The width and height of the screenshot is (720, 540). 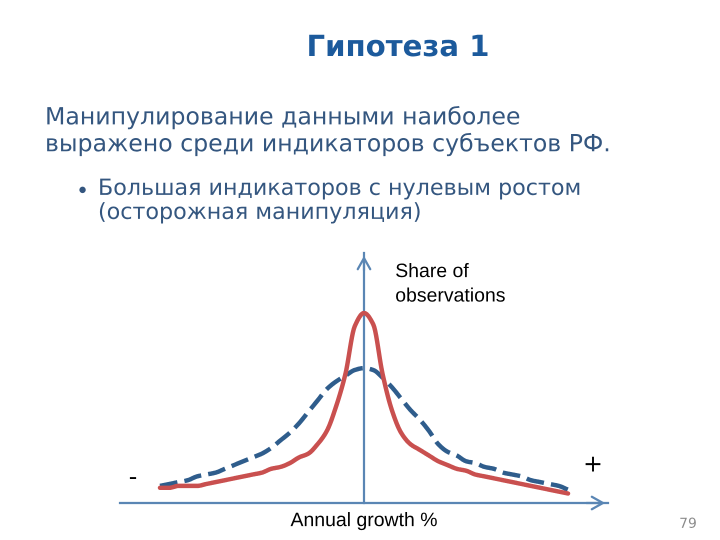 I want to click on x-axis-title: Annual growth %, so click(x=363, y=521).